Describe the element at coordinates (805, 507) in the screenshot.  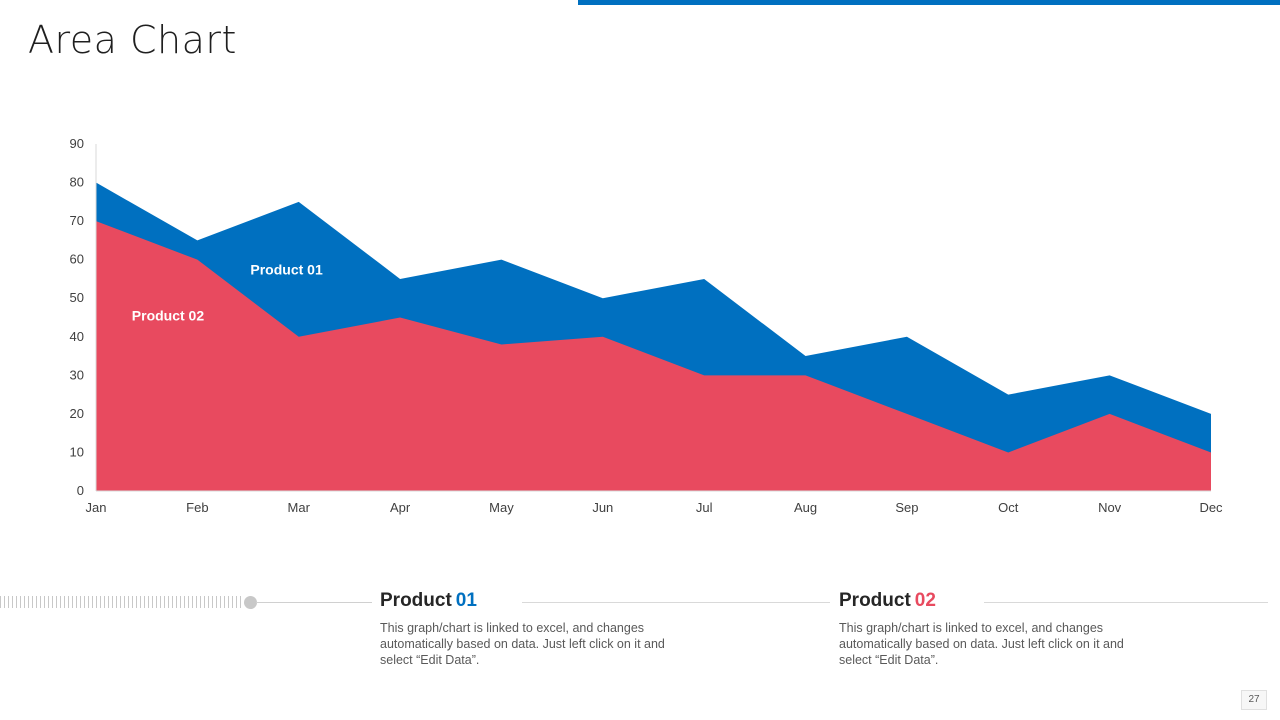
I see `x-tick-label-aug: Aug` at that location.